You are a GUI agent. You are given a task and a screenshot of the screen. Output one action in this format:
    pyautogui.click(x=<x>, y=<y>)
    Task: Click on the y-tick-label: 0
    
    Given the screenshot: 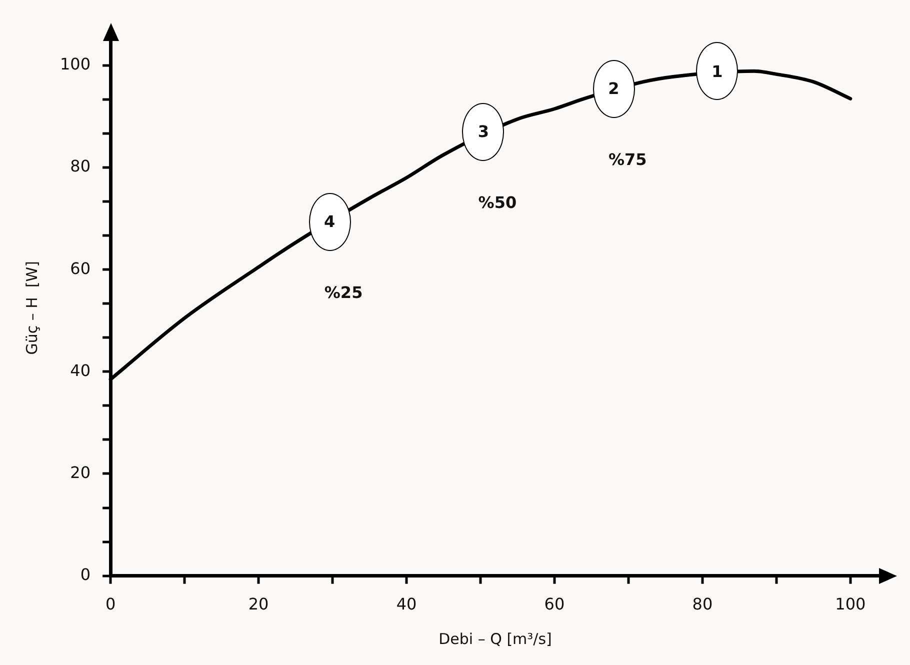 What is the action you would take?
    pyautogui.click(x=85, y=574)
    